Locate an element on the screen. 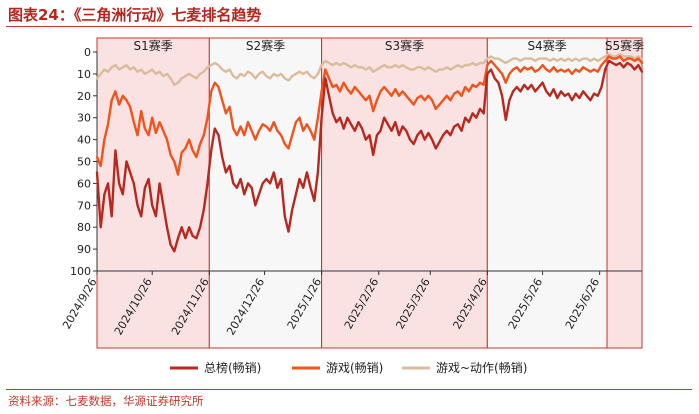  y-tick-label-40: 40 is located at coordinates (84, 140).